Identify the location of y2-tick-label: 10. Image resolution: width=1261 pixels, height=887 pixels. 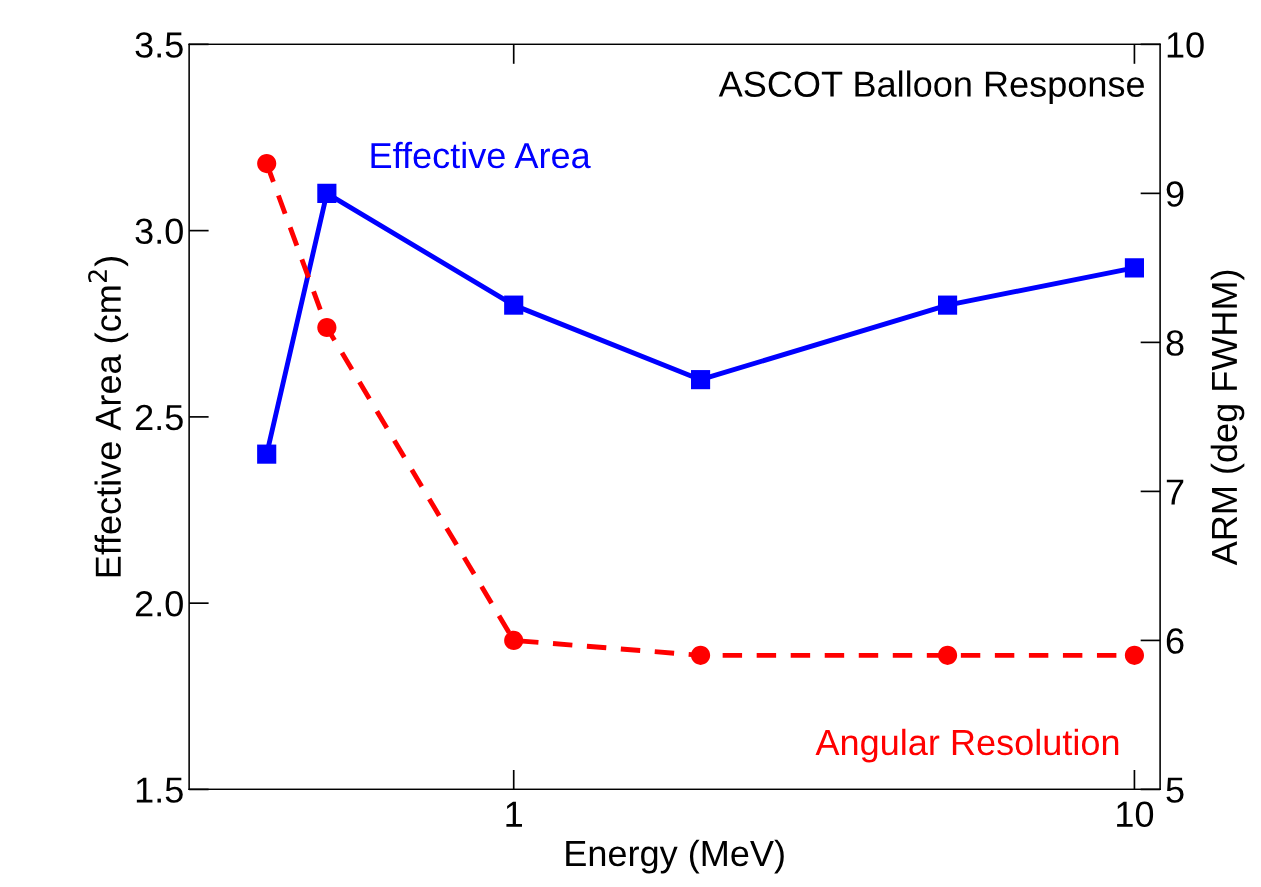
(1185, 45).